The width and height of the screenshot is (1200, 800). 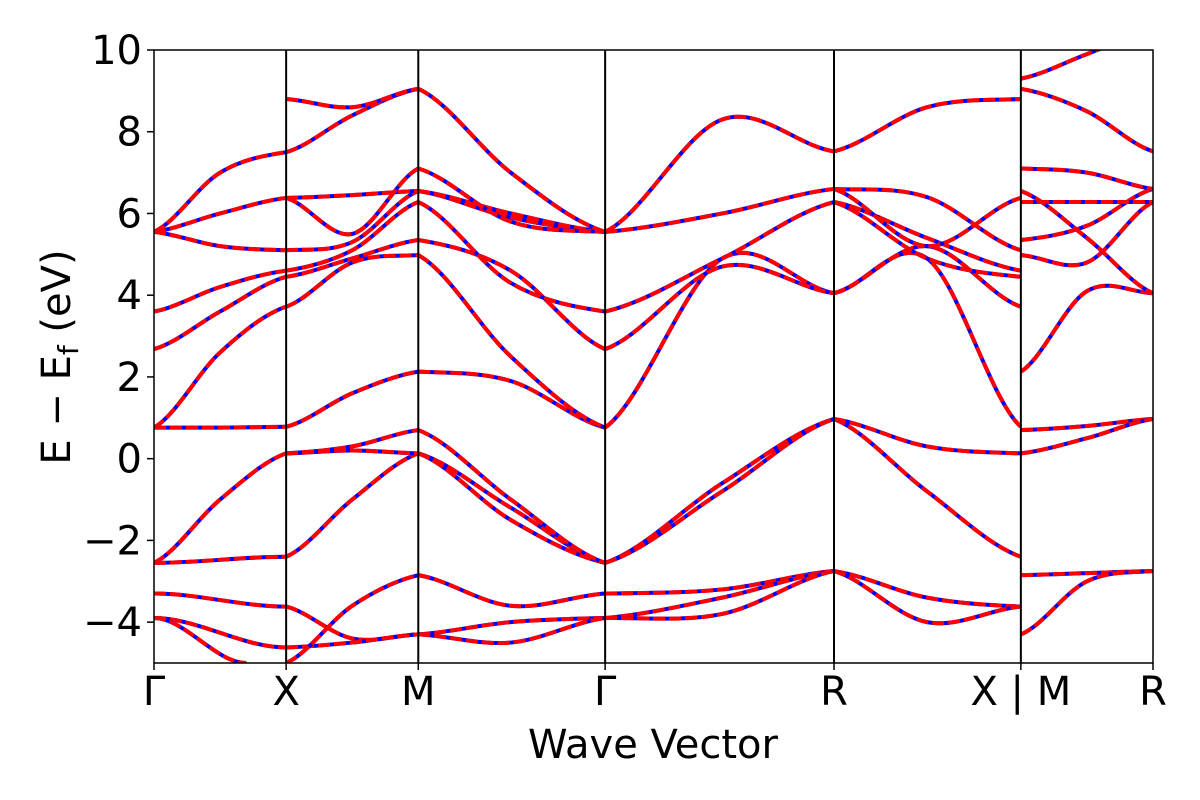 I want to click on band-line-10-red, so click(x=220, y=633).